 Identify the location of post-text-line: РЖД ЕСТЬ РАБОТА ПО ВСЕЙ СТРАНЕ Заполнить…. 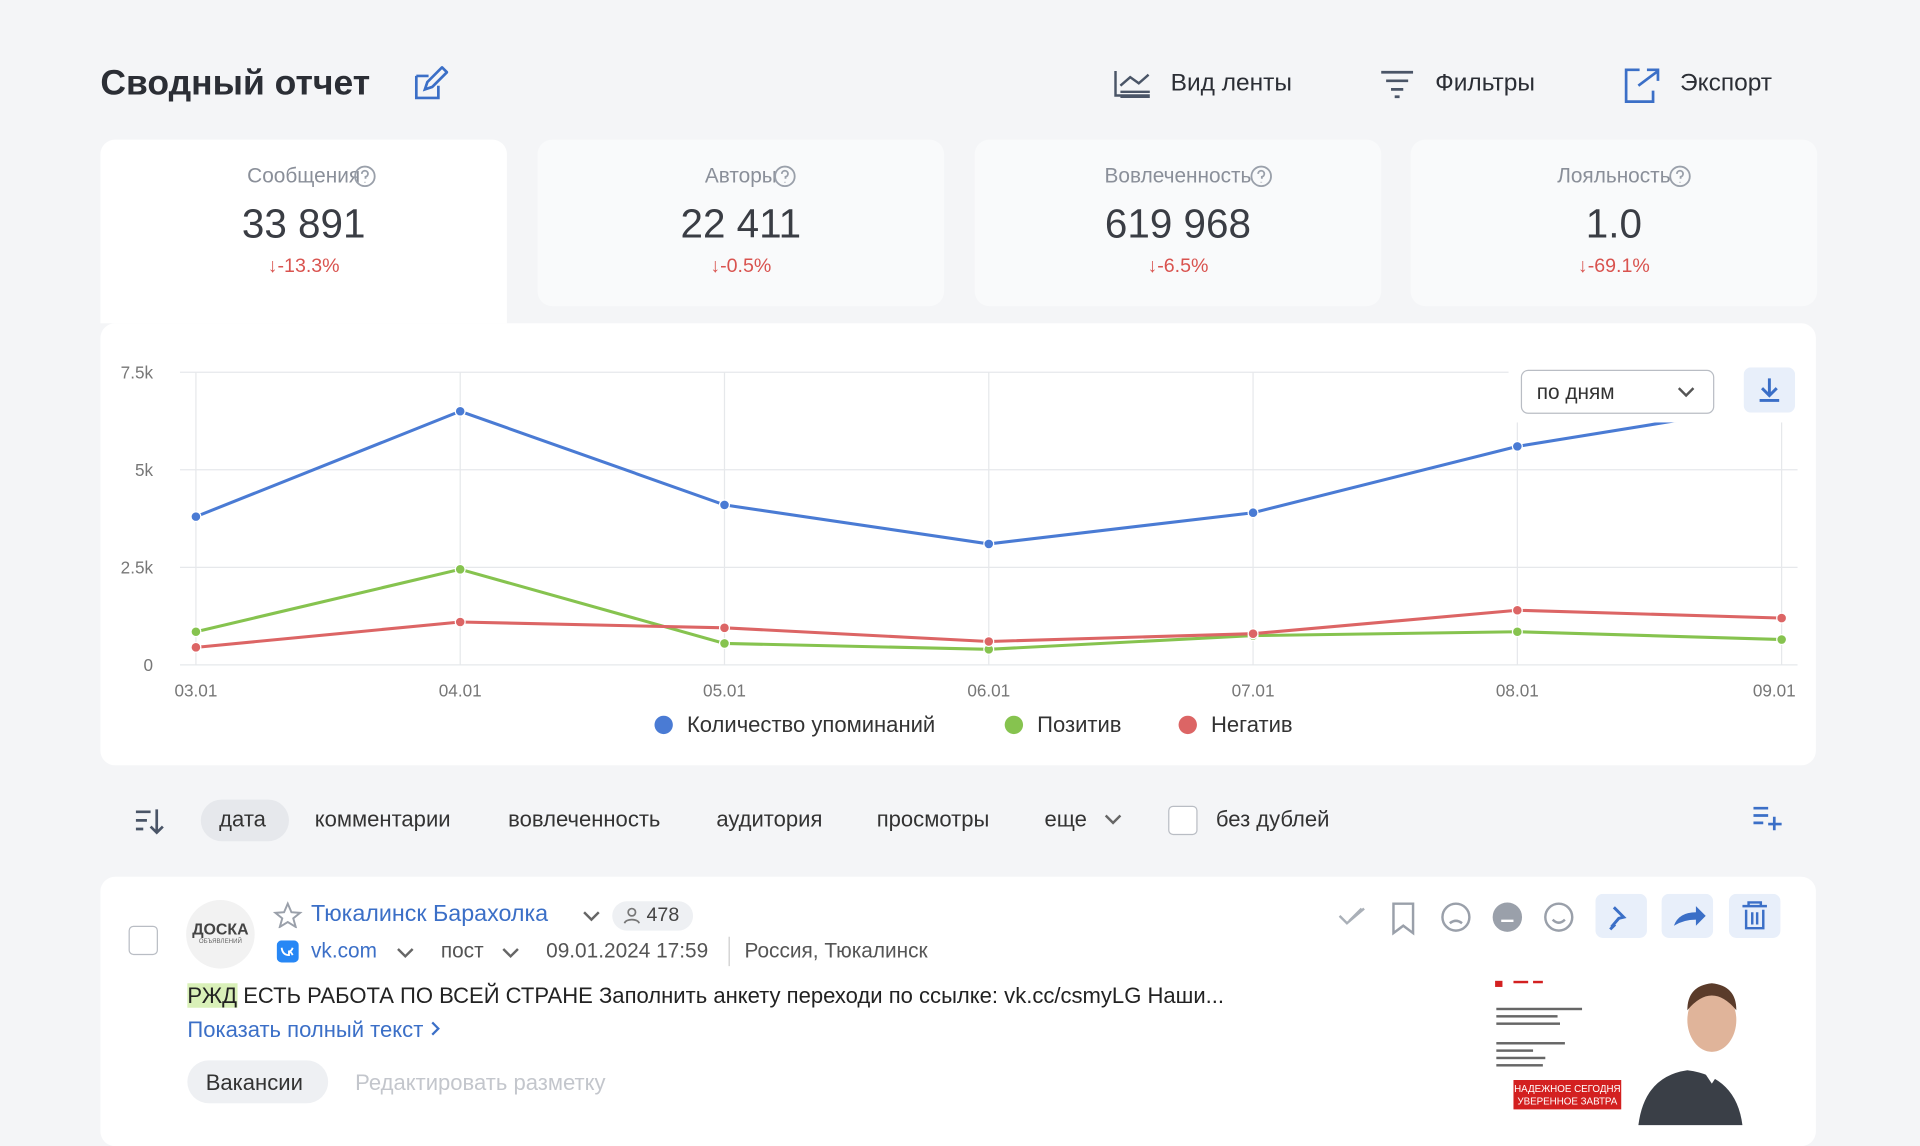
(705, 996).